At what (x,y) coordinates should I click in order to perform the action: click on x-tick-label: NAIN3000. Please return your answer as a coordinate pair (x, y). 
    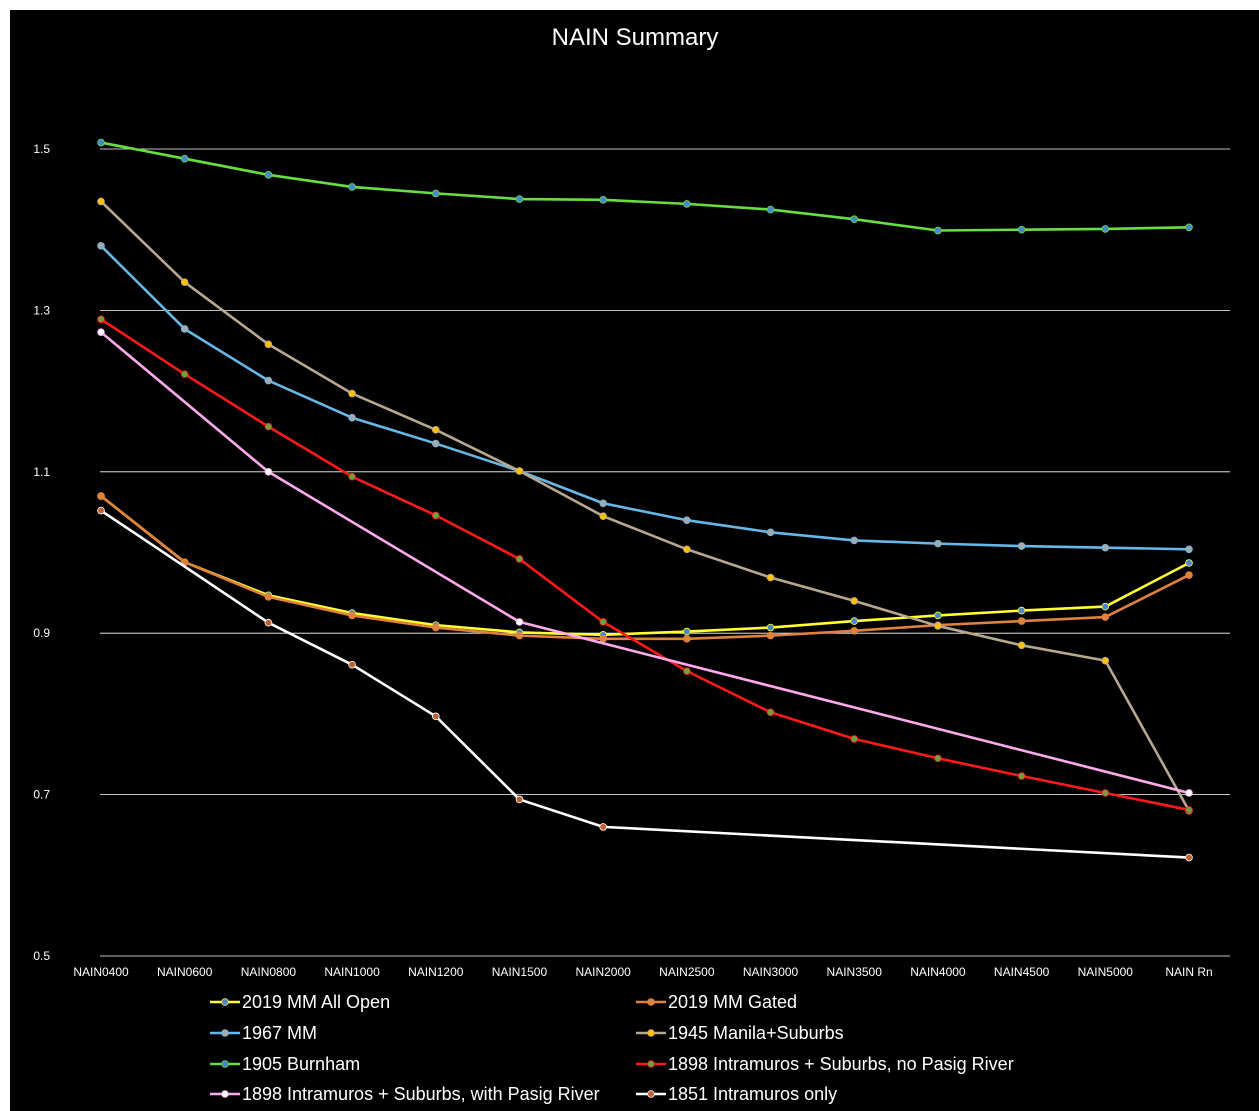
    Looking at the image, I should click on (771, 972).